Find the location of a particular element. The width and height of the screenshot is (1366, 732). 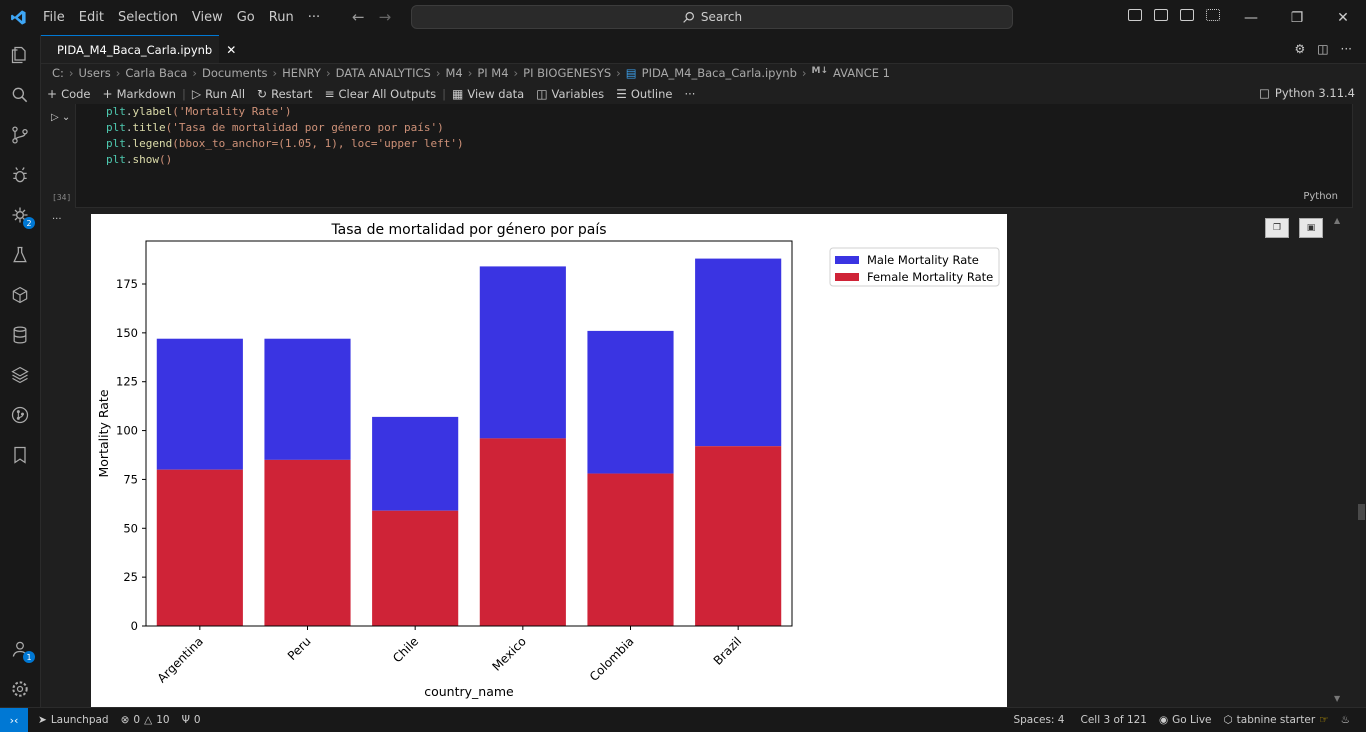

breadcrumb-item: M4 is located at coordinates (454, 73).